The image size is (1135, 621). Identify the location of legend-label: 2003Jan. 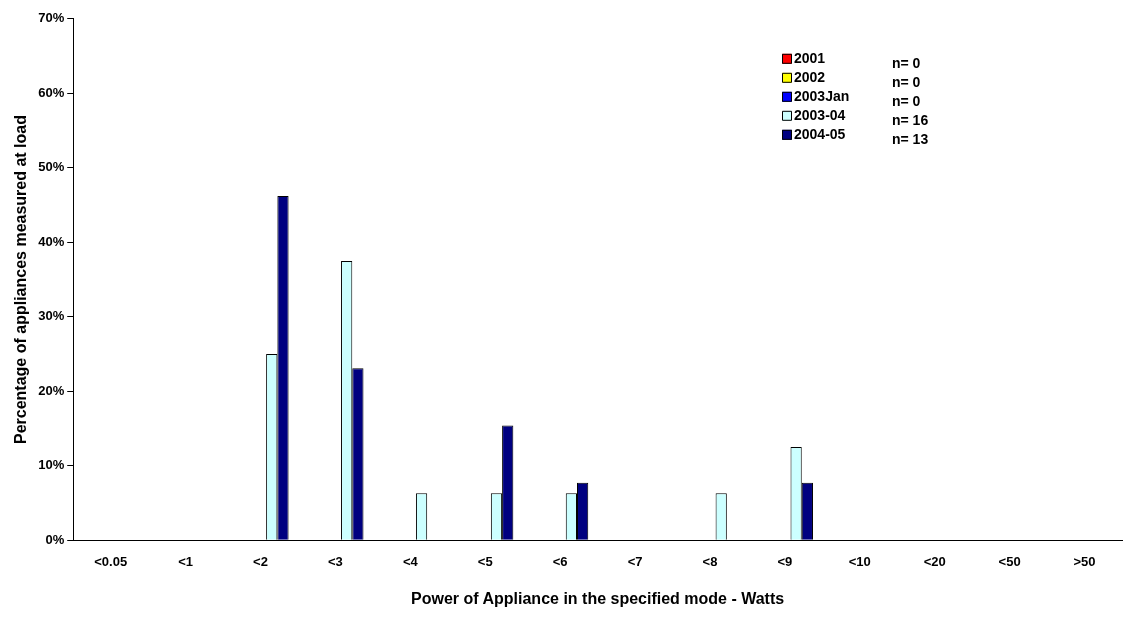
(822, 95).